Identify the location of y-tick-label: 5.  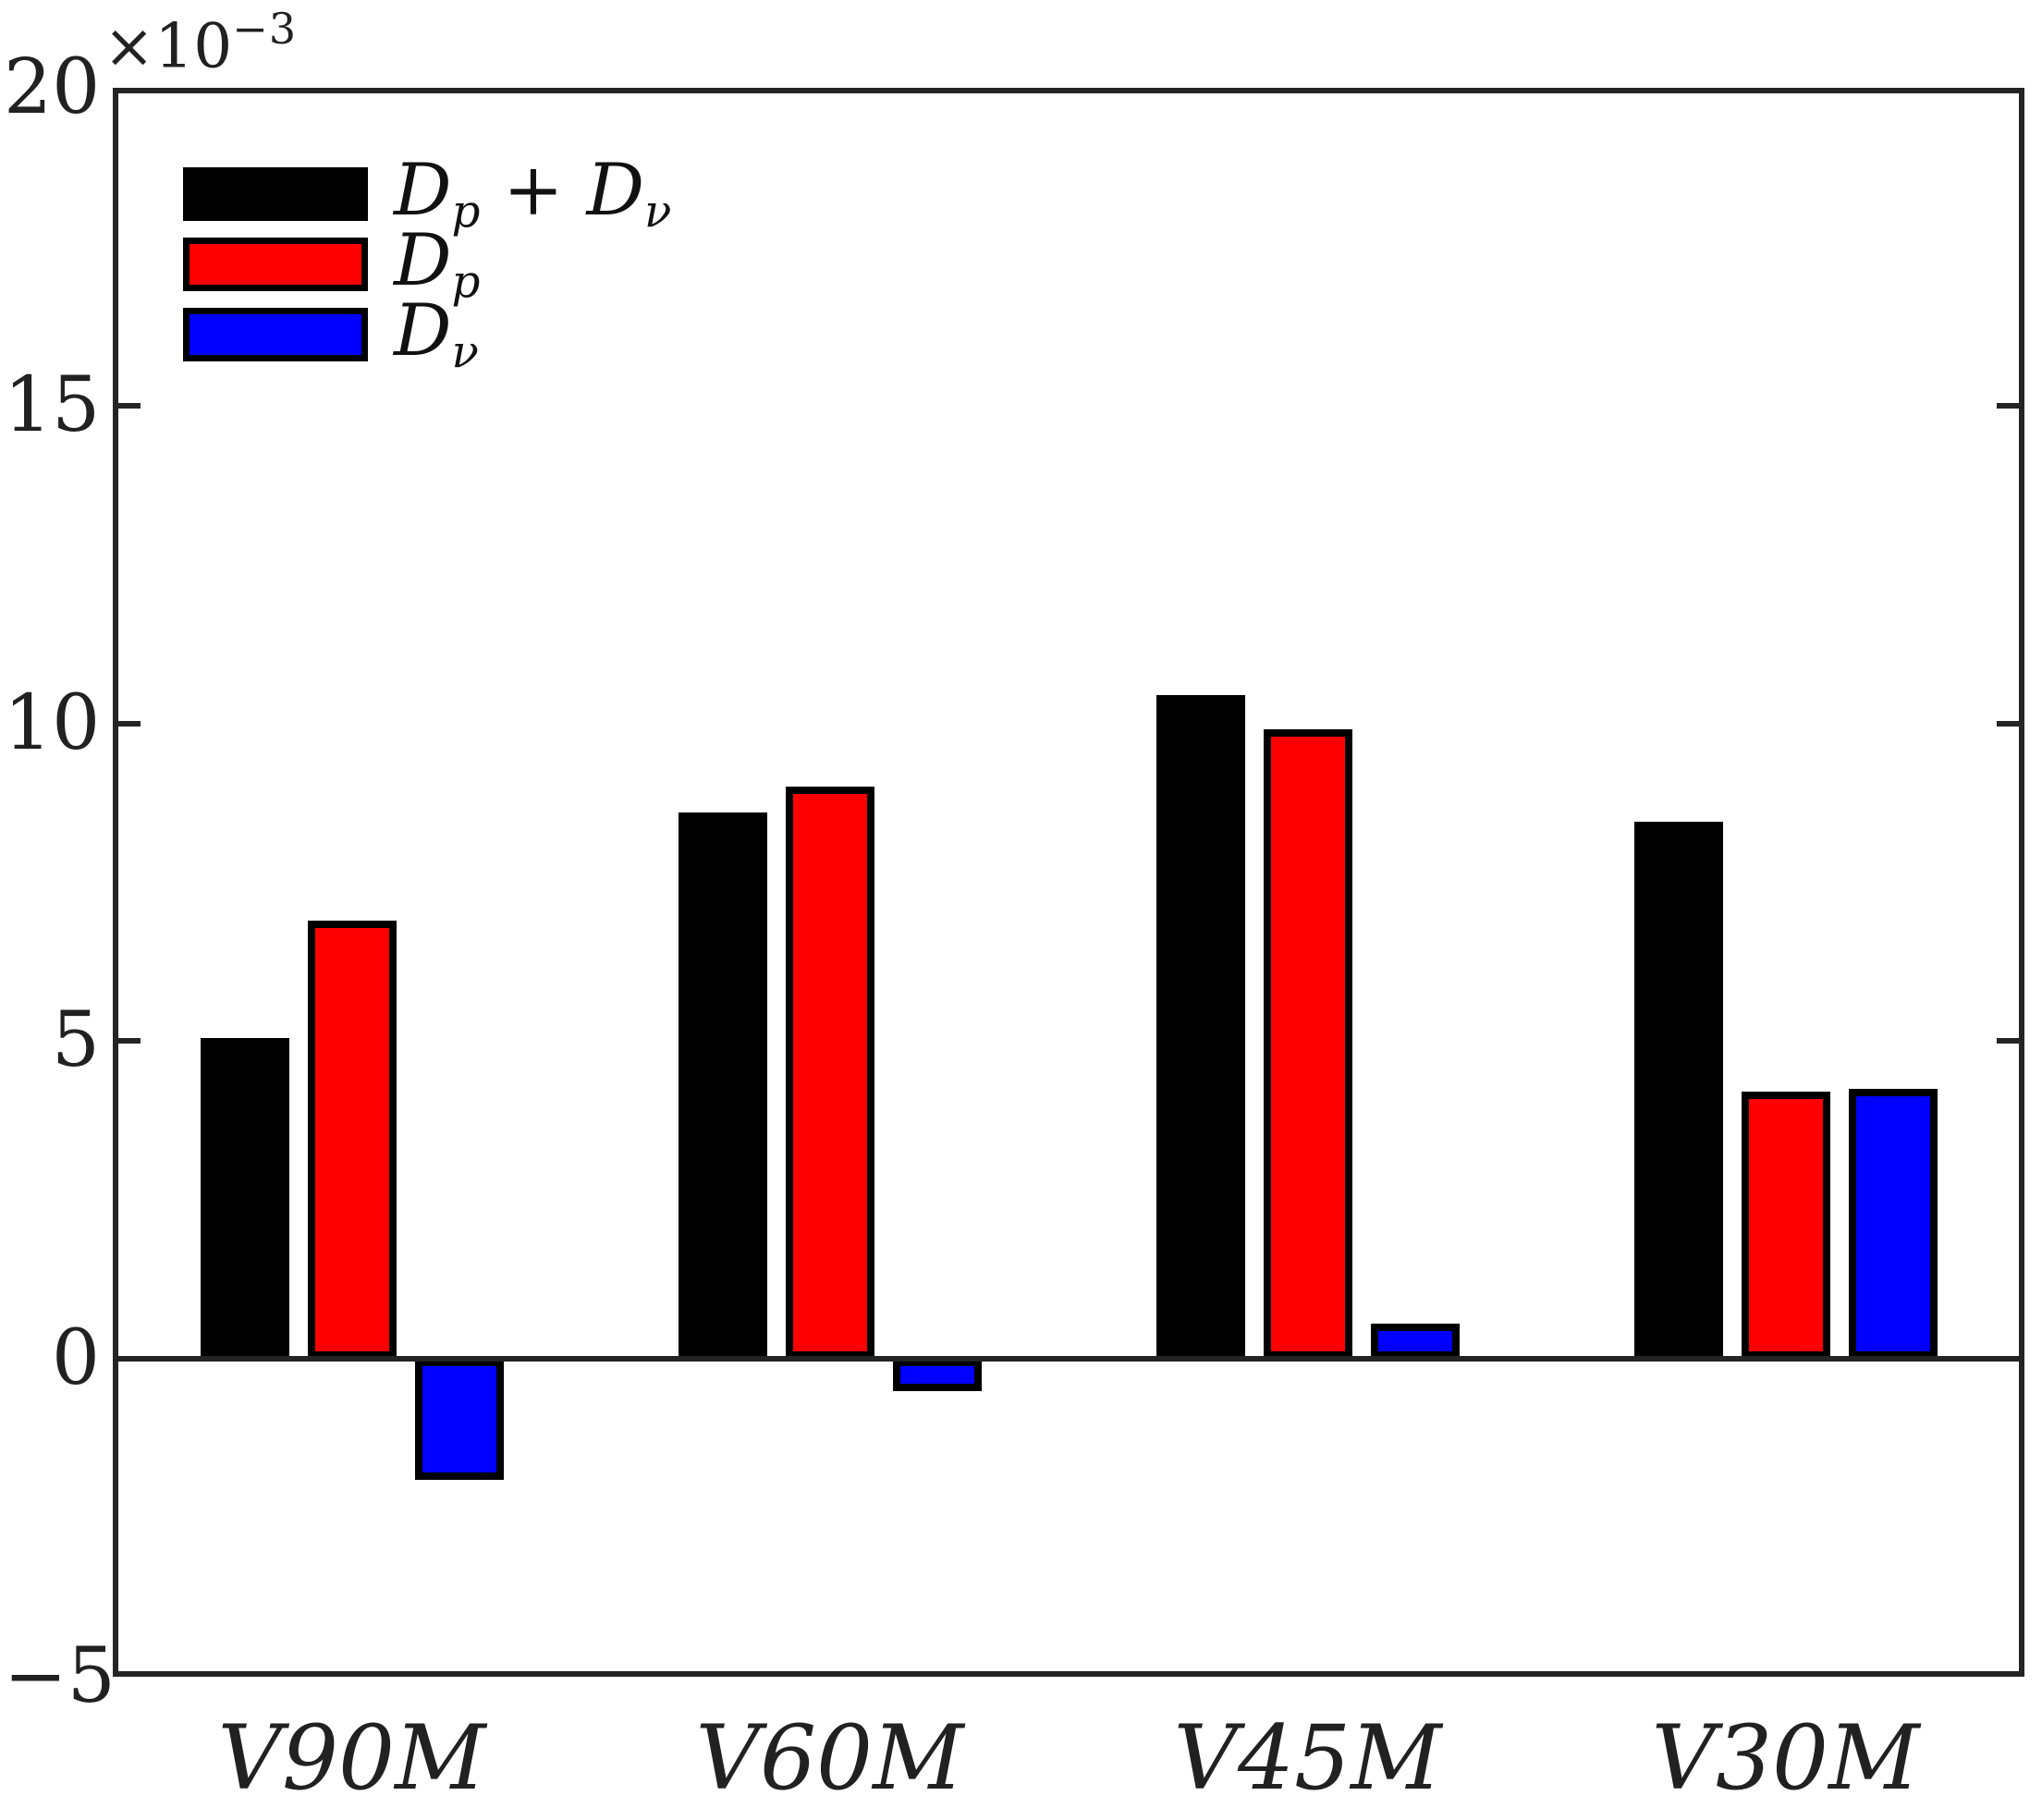
(75, 1040).